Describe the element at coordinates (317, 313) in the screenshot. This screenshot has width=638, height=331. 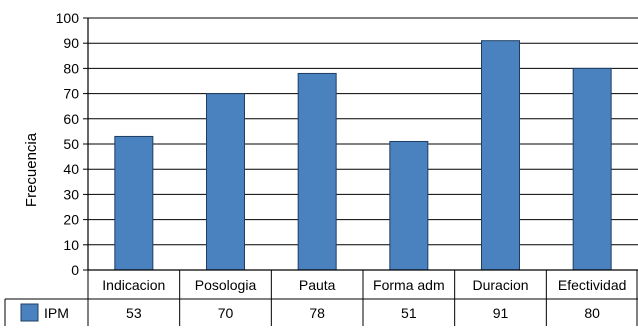
I see `table-value-pauta: 78` at that location.